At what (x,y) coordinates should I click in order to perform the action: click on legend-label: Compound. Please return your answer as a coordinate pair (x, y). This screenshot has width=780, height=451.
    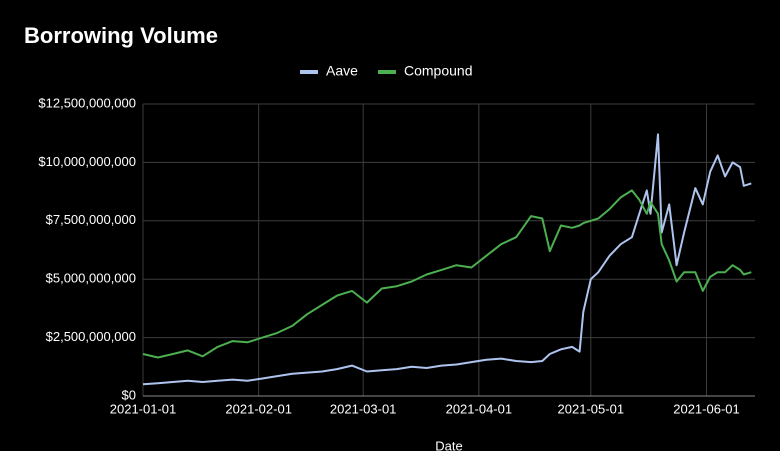
    Looking at the image, I should click on (438, 71).